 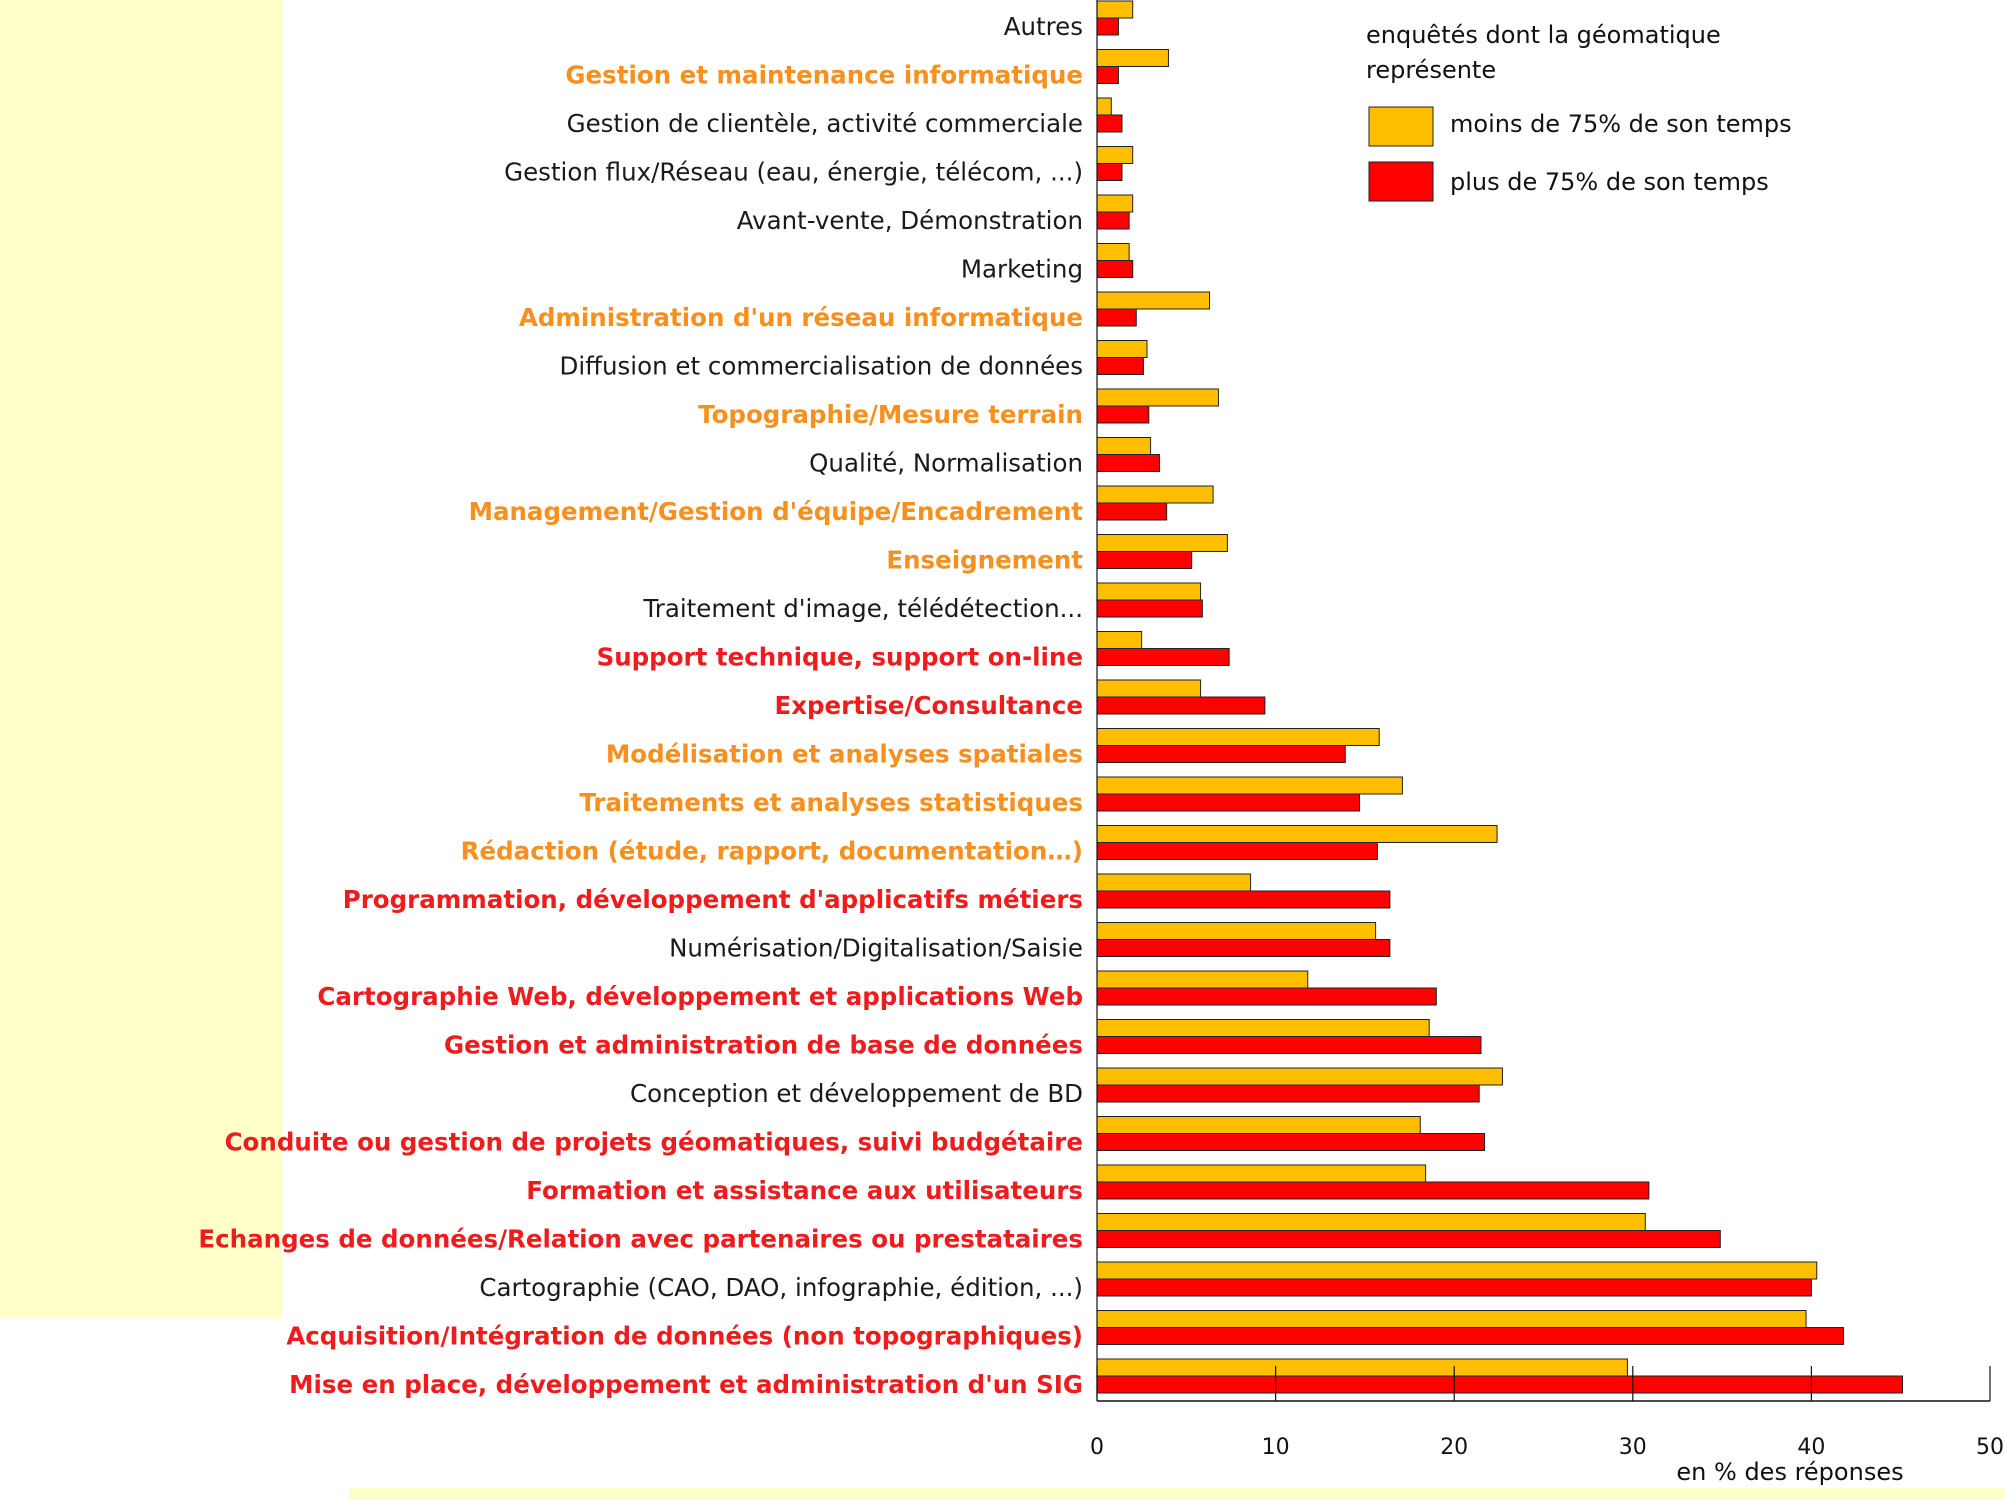 I want to click on legend-label-moins-75: moins de 75% de son temps, so click(x=1621, y=124).